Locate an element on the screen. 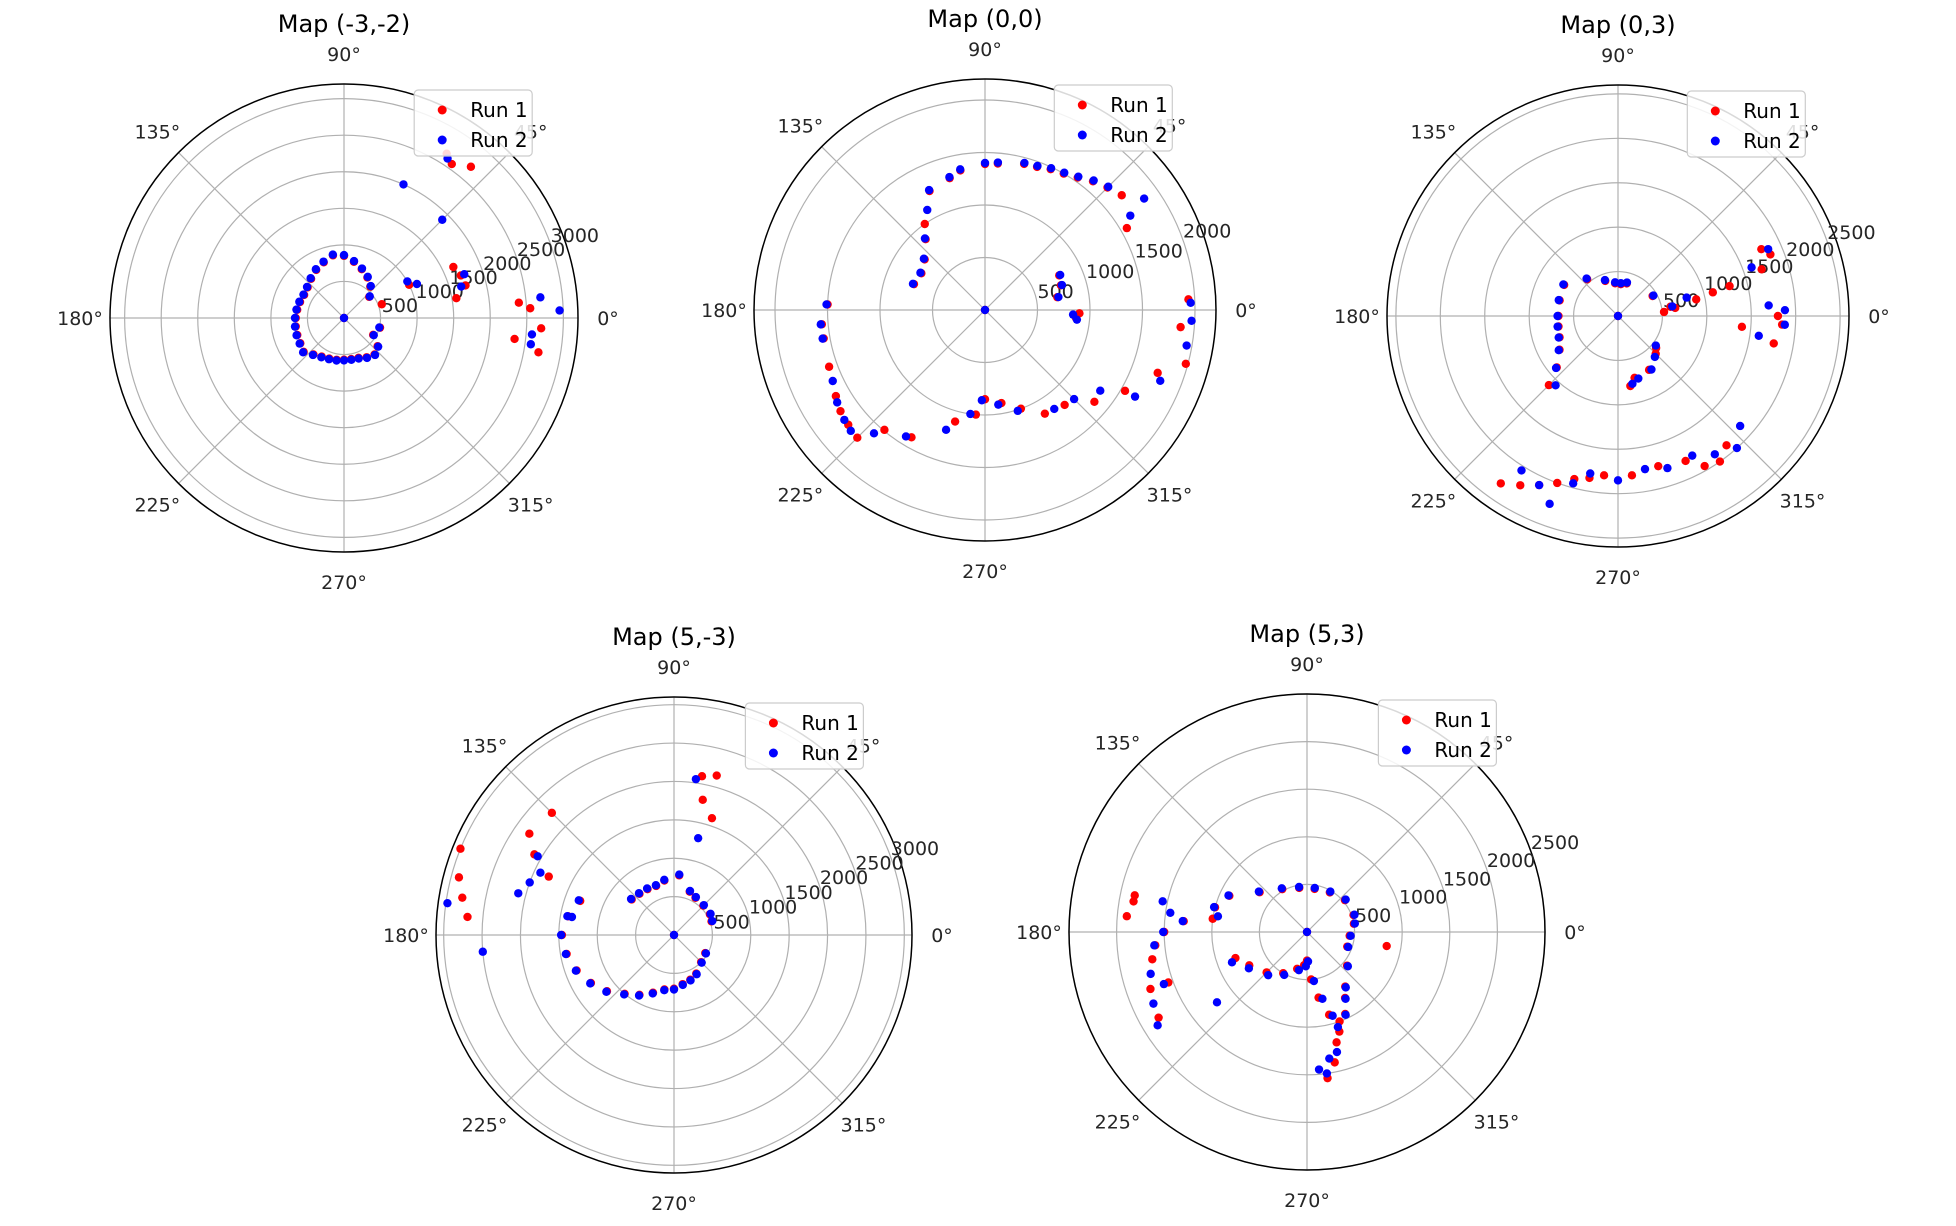 This screenshot has width=1956, height=1226. theta-tick-label: 270° is located at coordinates (1618, 578).